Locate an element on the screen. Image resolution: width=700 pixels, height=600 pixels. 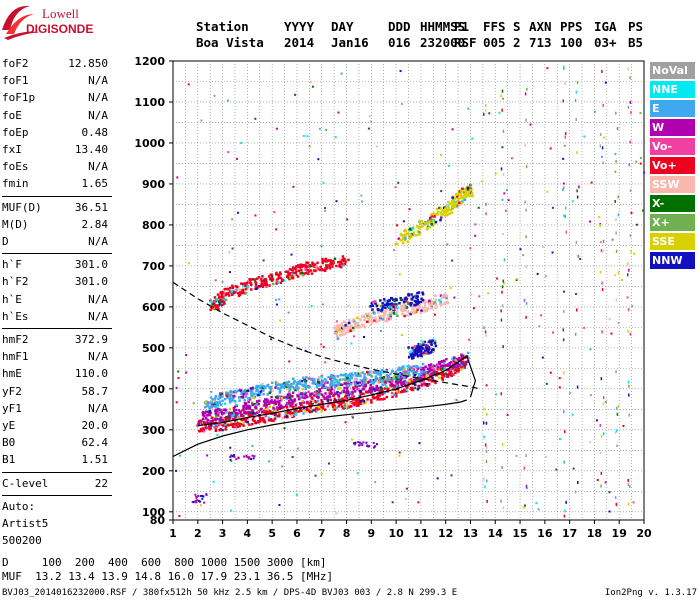
param-row: h`E N/A is located at coordinates (55, 300).